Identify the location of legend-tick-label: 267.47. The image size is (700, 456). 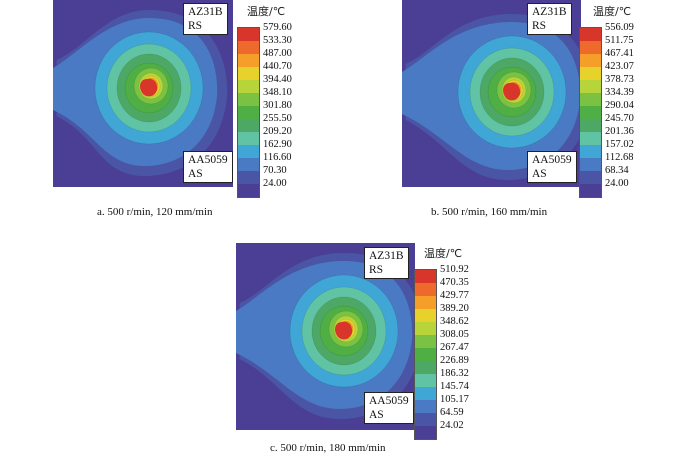
(454, 347).